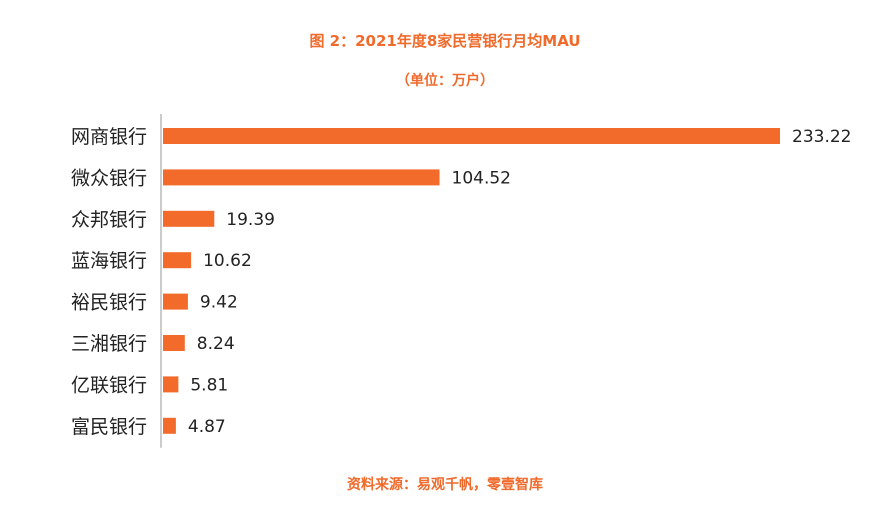  I want to click on category-label: 裕民银行, so click(109, 303).